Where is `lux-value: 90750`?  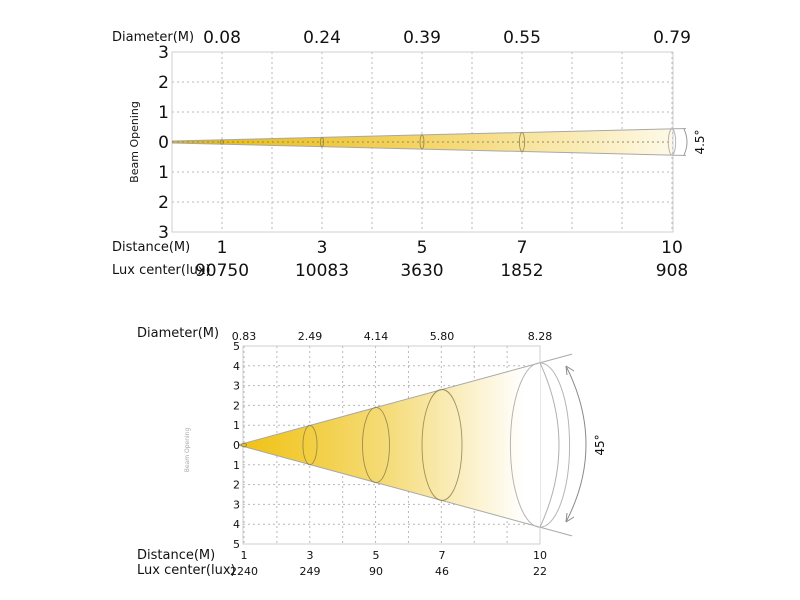
lux-value: 90750 is located at coordinates (222, 271).